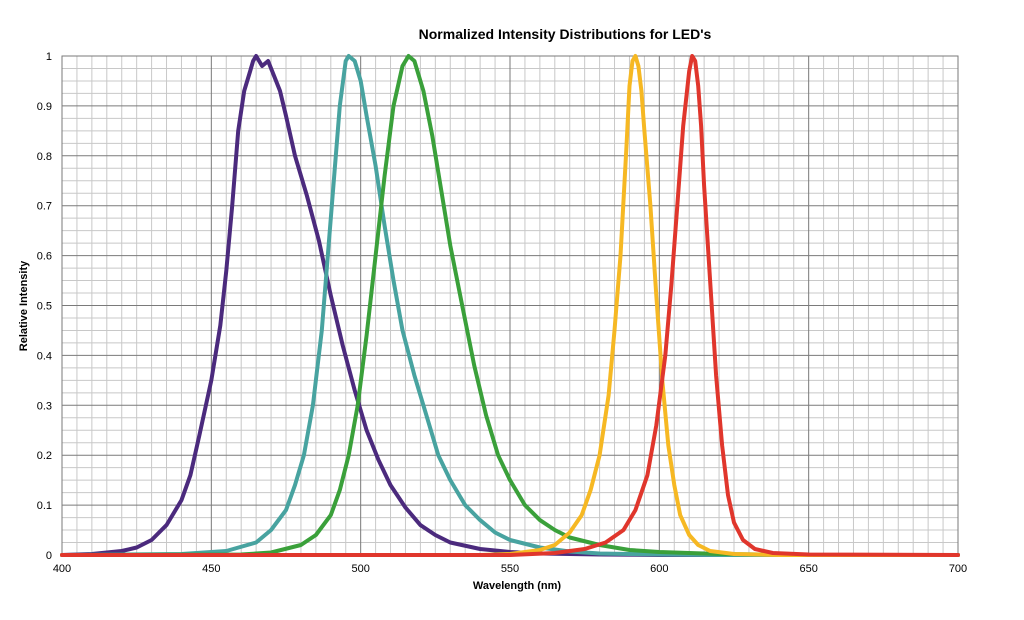  I want to click on x-axis-label: Wavelength (nm), so click(517, 586).